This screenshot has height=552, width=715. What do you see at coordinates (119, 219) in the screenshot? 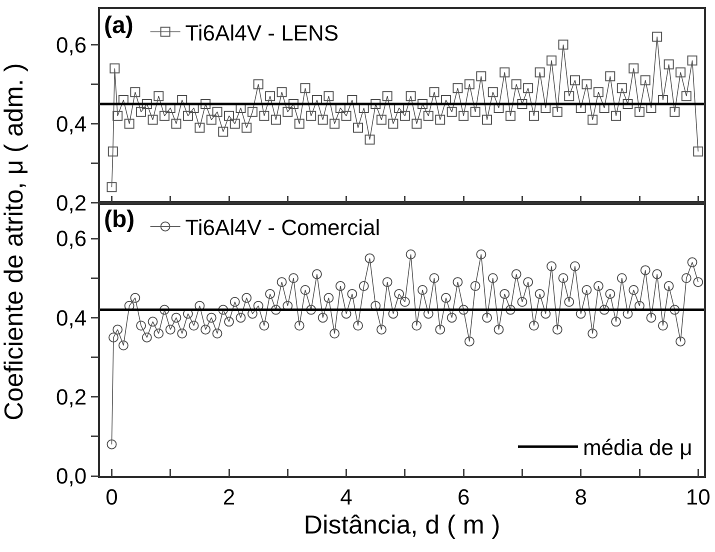
I see `chart-title: (b)` at bounding box center [119, 219].